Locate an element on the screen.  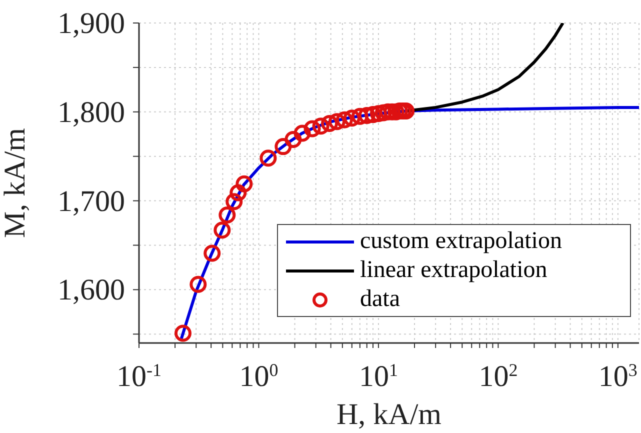
y-tick-label: 1,800 is located at coordinates (91, 112).